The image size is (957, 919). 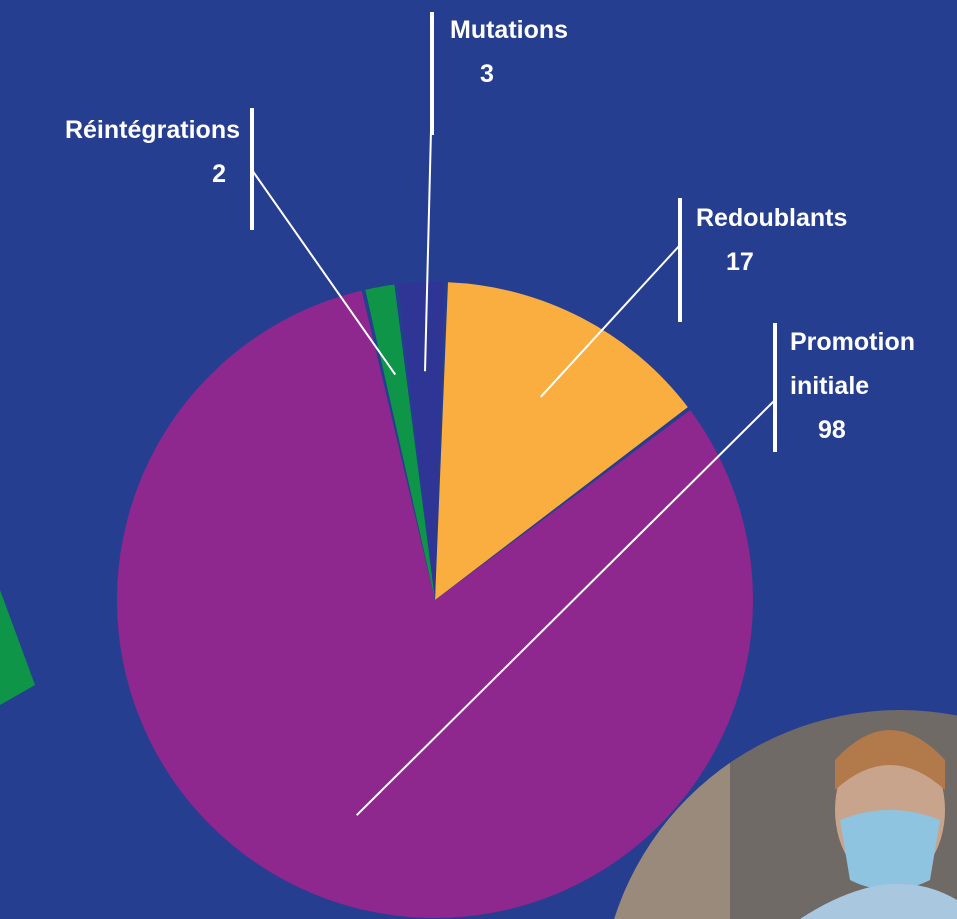 What do you see at coordinates (17, 647) in the screenshot?
I see `decor-shape` at bounding box center [17, 647].